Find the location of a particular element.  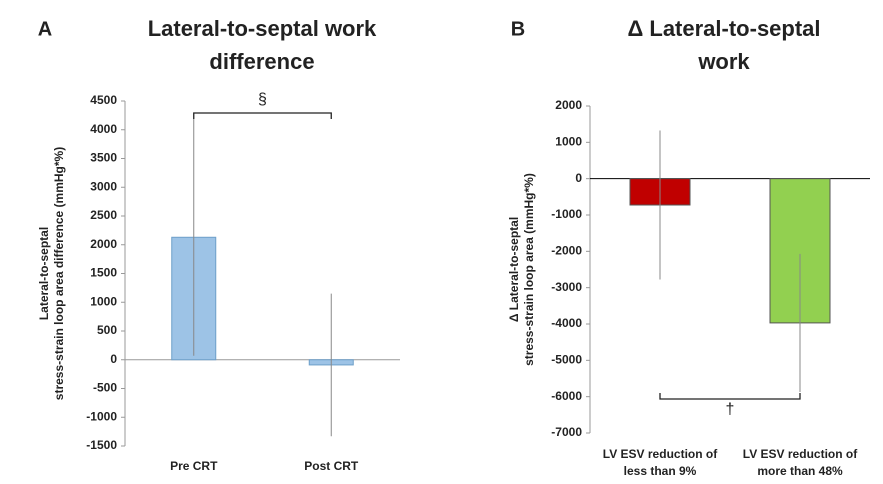

y-tick-label: 3500 is located at coordinates (103, 158).